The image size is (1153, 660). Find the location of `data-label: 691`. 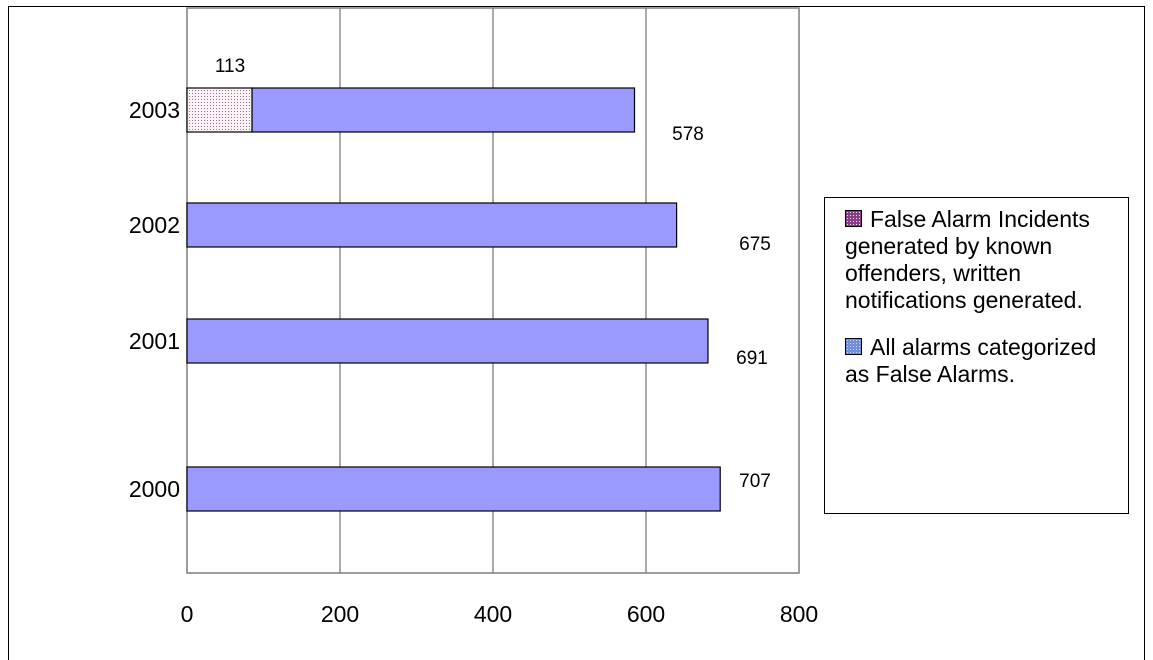

data-label: 691 is located at coordinates (752, 358).